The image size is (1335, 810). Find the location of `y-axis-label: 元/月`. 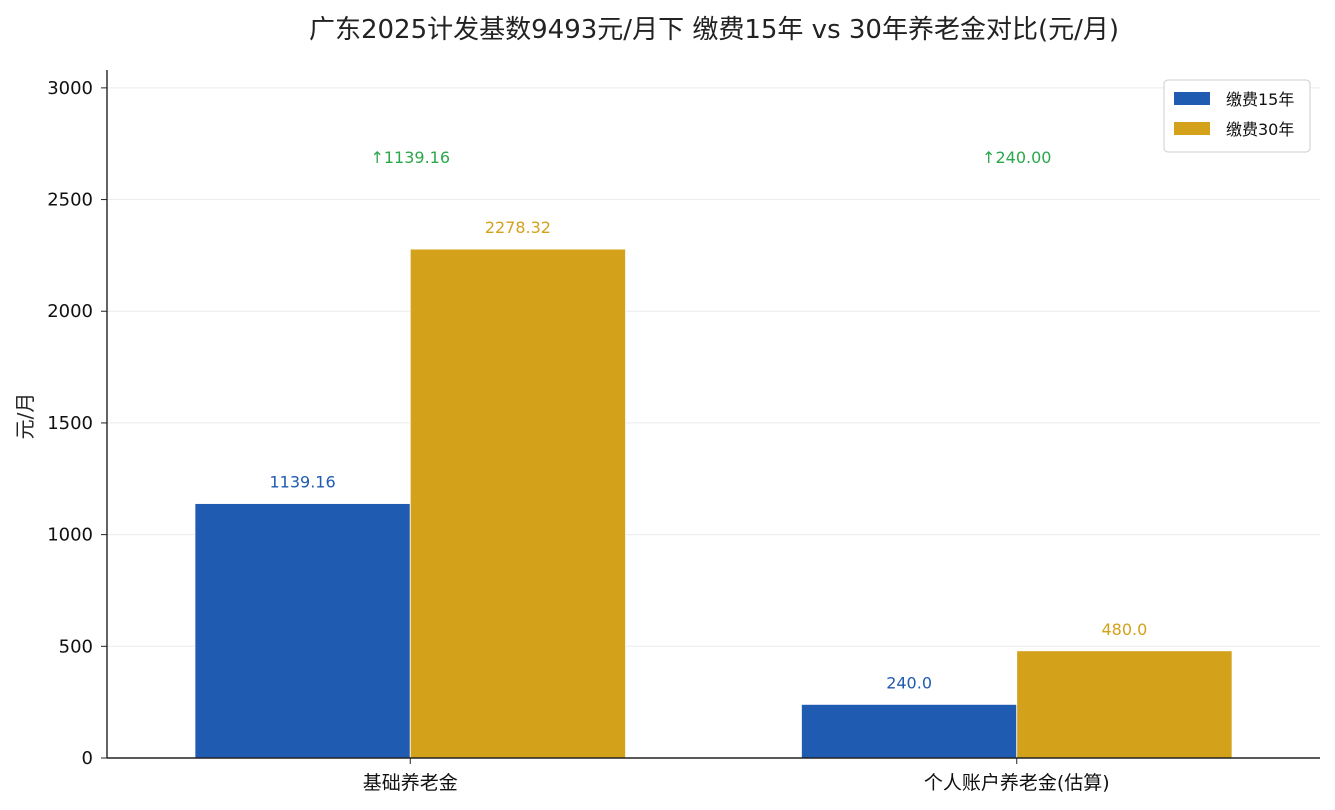

y-axis-label: 元/月 is located at coordinates (25, 416).